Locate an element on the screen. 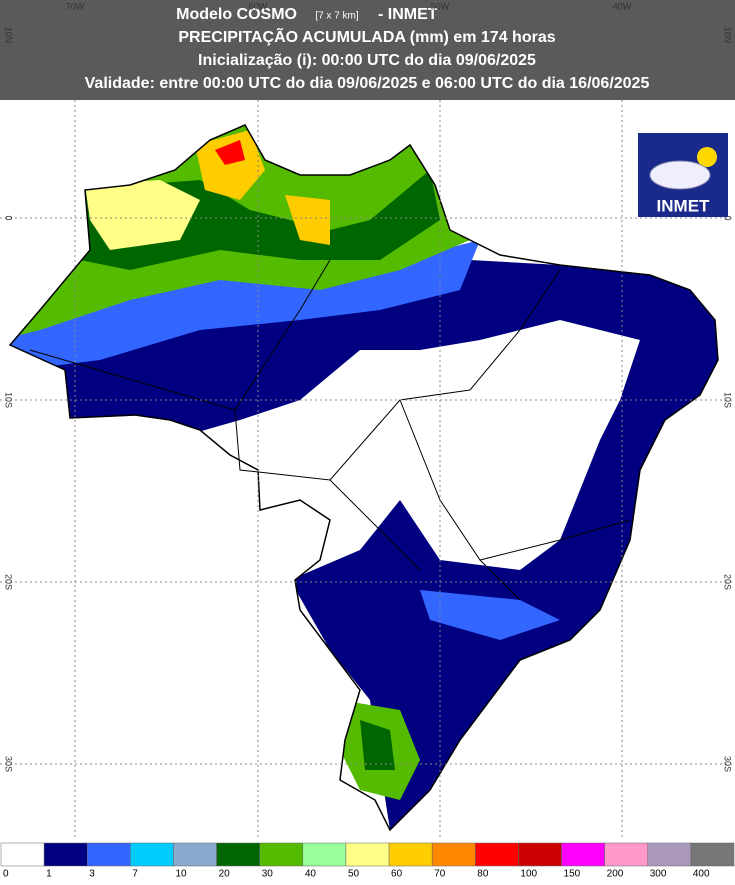 This screenshot has height=885, width=735. legend-label: 10 is located at coordinates (181, 874).